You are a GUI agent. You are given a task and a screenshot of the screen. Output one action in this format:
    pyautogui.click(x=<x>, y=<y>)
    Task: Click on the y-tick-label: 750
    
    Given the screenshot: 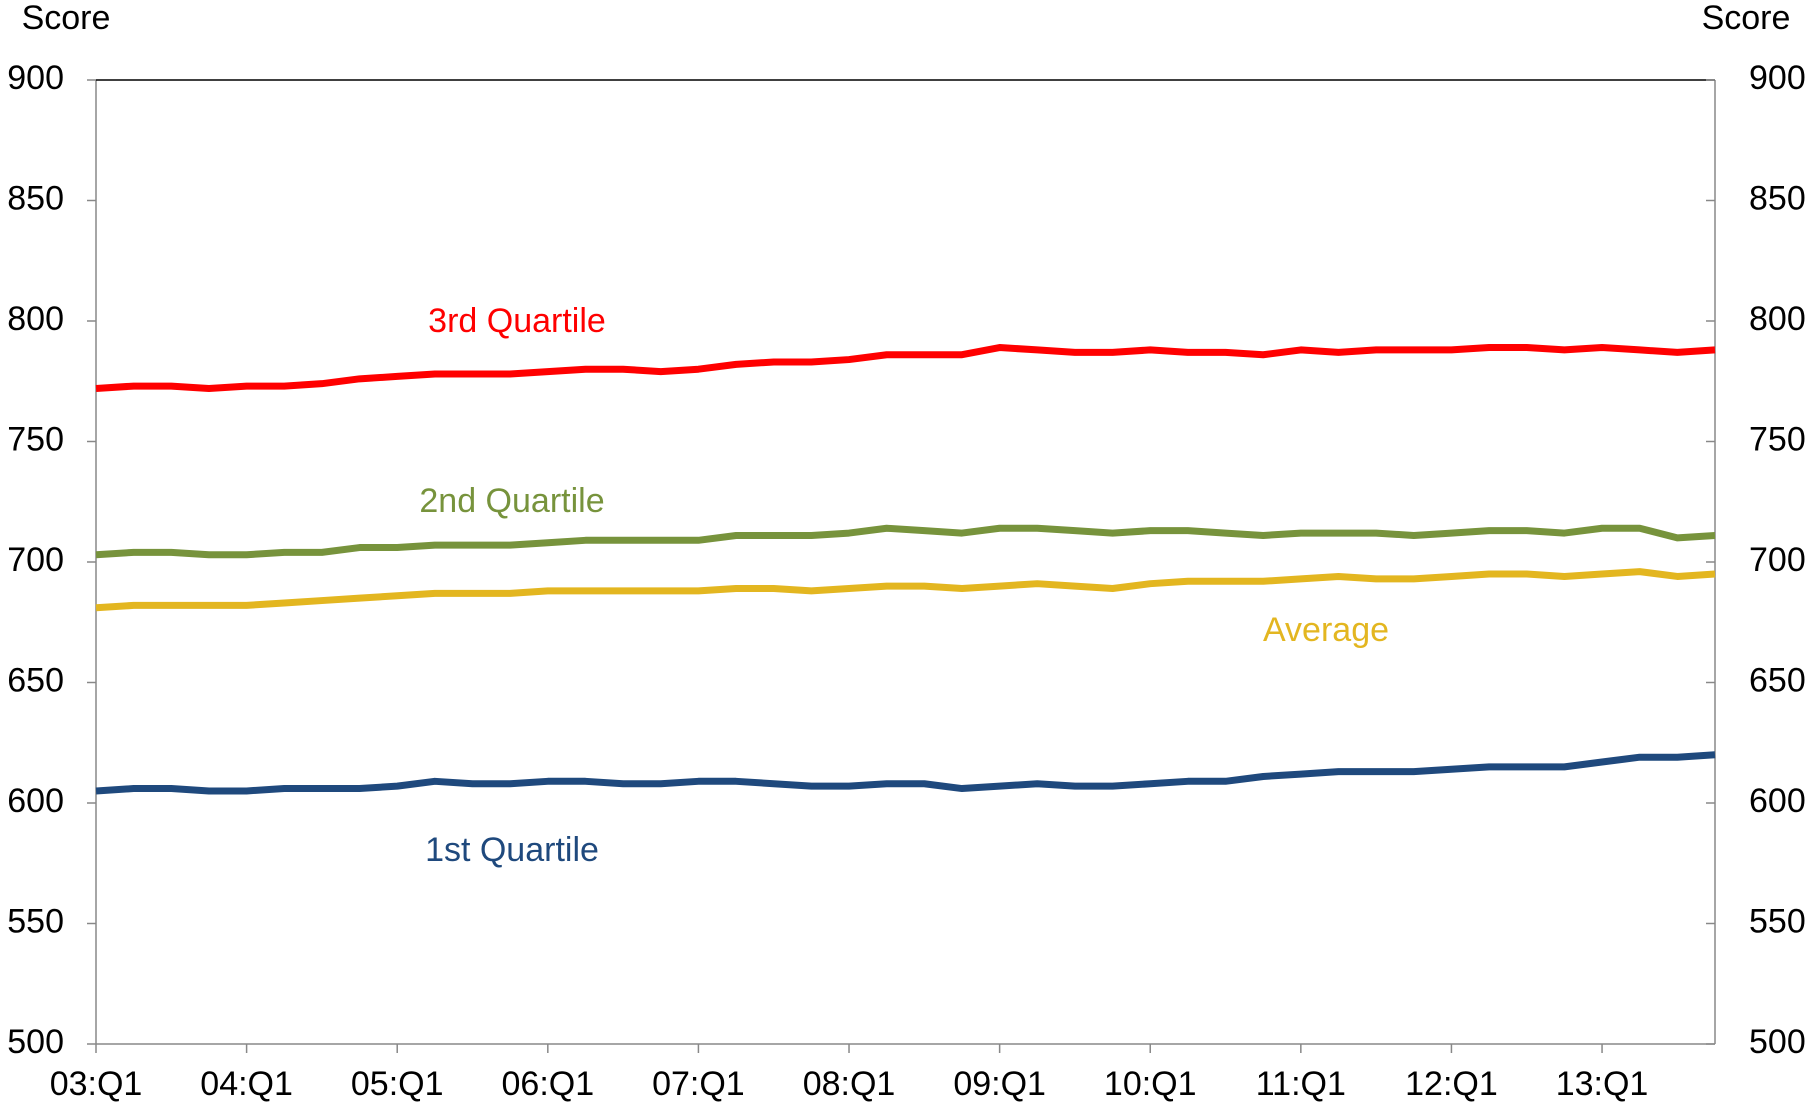 What is the action you would take?
    pyautogui.click(x=35, y=439)
    